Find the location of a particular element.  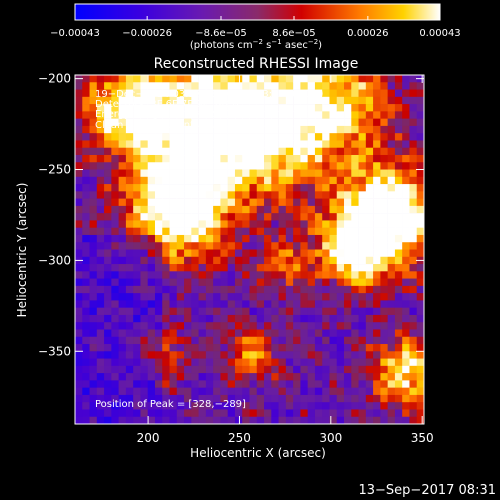

annotation-detectors: Detectors: 3F 6F 7F 9F, Att 0 is located at coordinates (167, 104).